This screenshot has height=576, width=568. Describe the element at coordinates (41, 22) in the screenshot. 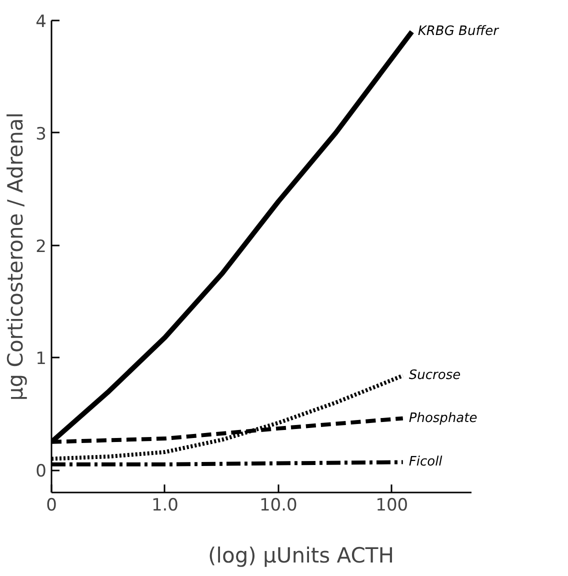

I see `y-tick-label: 4` at that location.